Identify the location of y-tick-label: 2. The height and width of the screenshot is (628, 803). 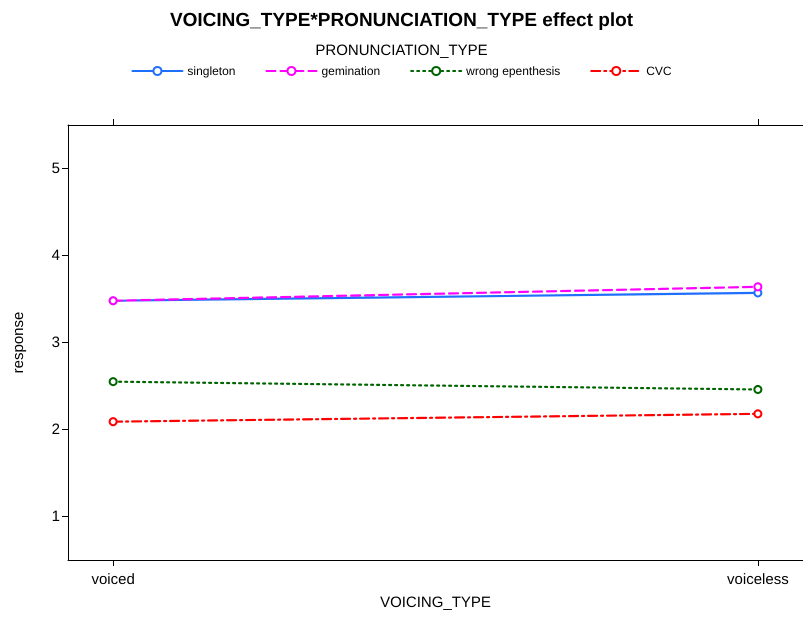
(56, 429).